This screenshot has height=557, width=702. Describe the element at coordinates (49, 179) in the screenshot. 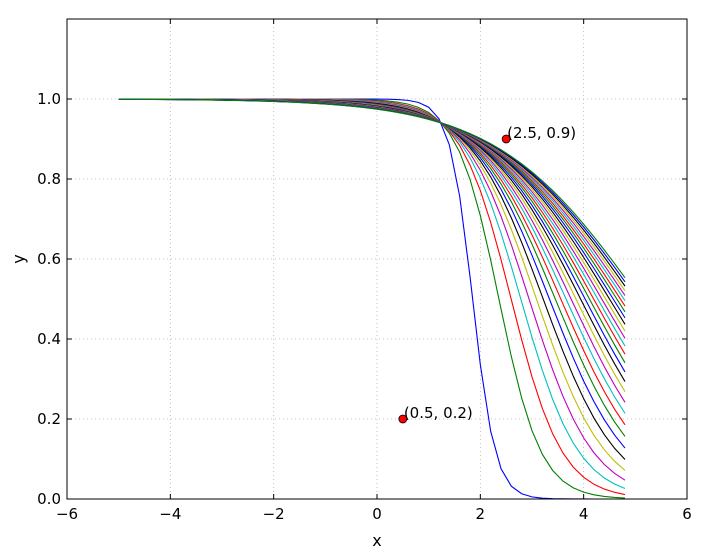

I see `y-tick-label: 0.8` at that location.